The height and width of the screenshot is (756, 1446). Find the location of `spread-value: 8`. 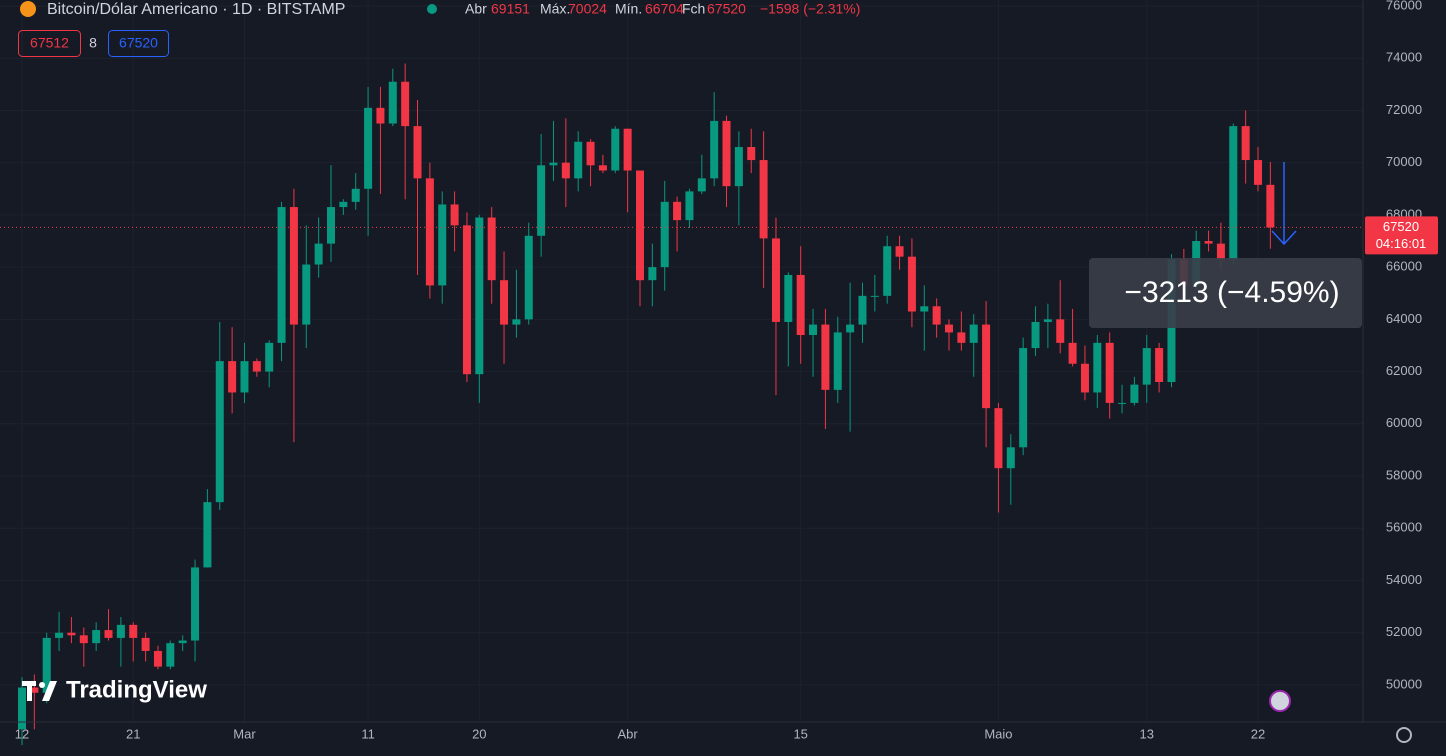

spread-value: 8 is located at coordinates (93, 43).